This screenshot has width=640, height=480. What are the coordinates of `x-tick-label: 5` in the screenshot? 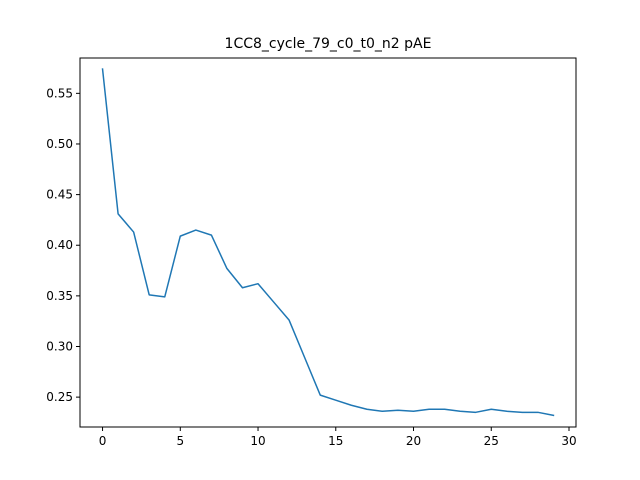 It's located at (180, 441).